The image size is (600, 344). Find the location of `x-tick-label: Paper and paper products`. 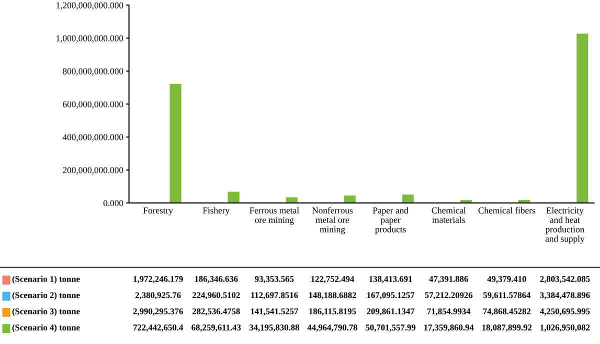

x-tick-label: Paper and paper products is located at coordinates (390, 220).